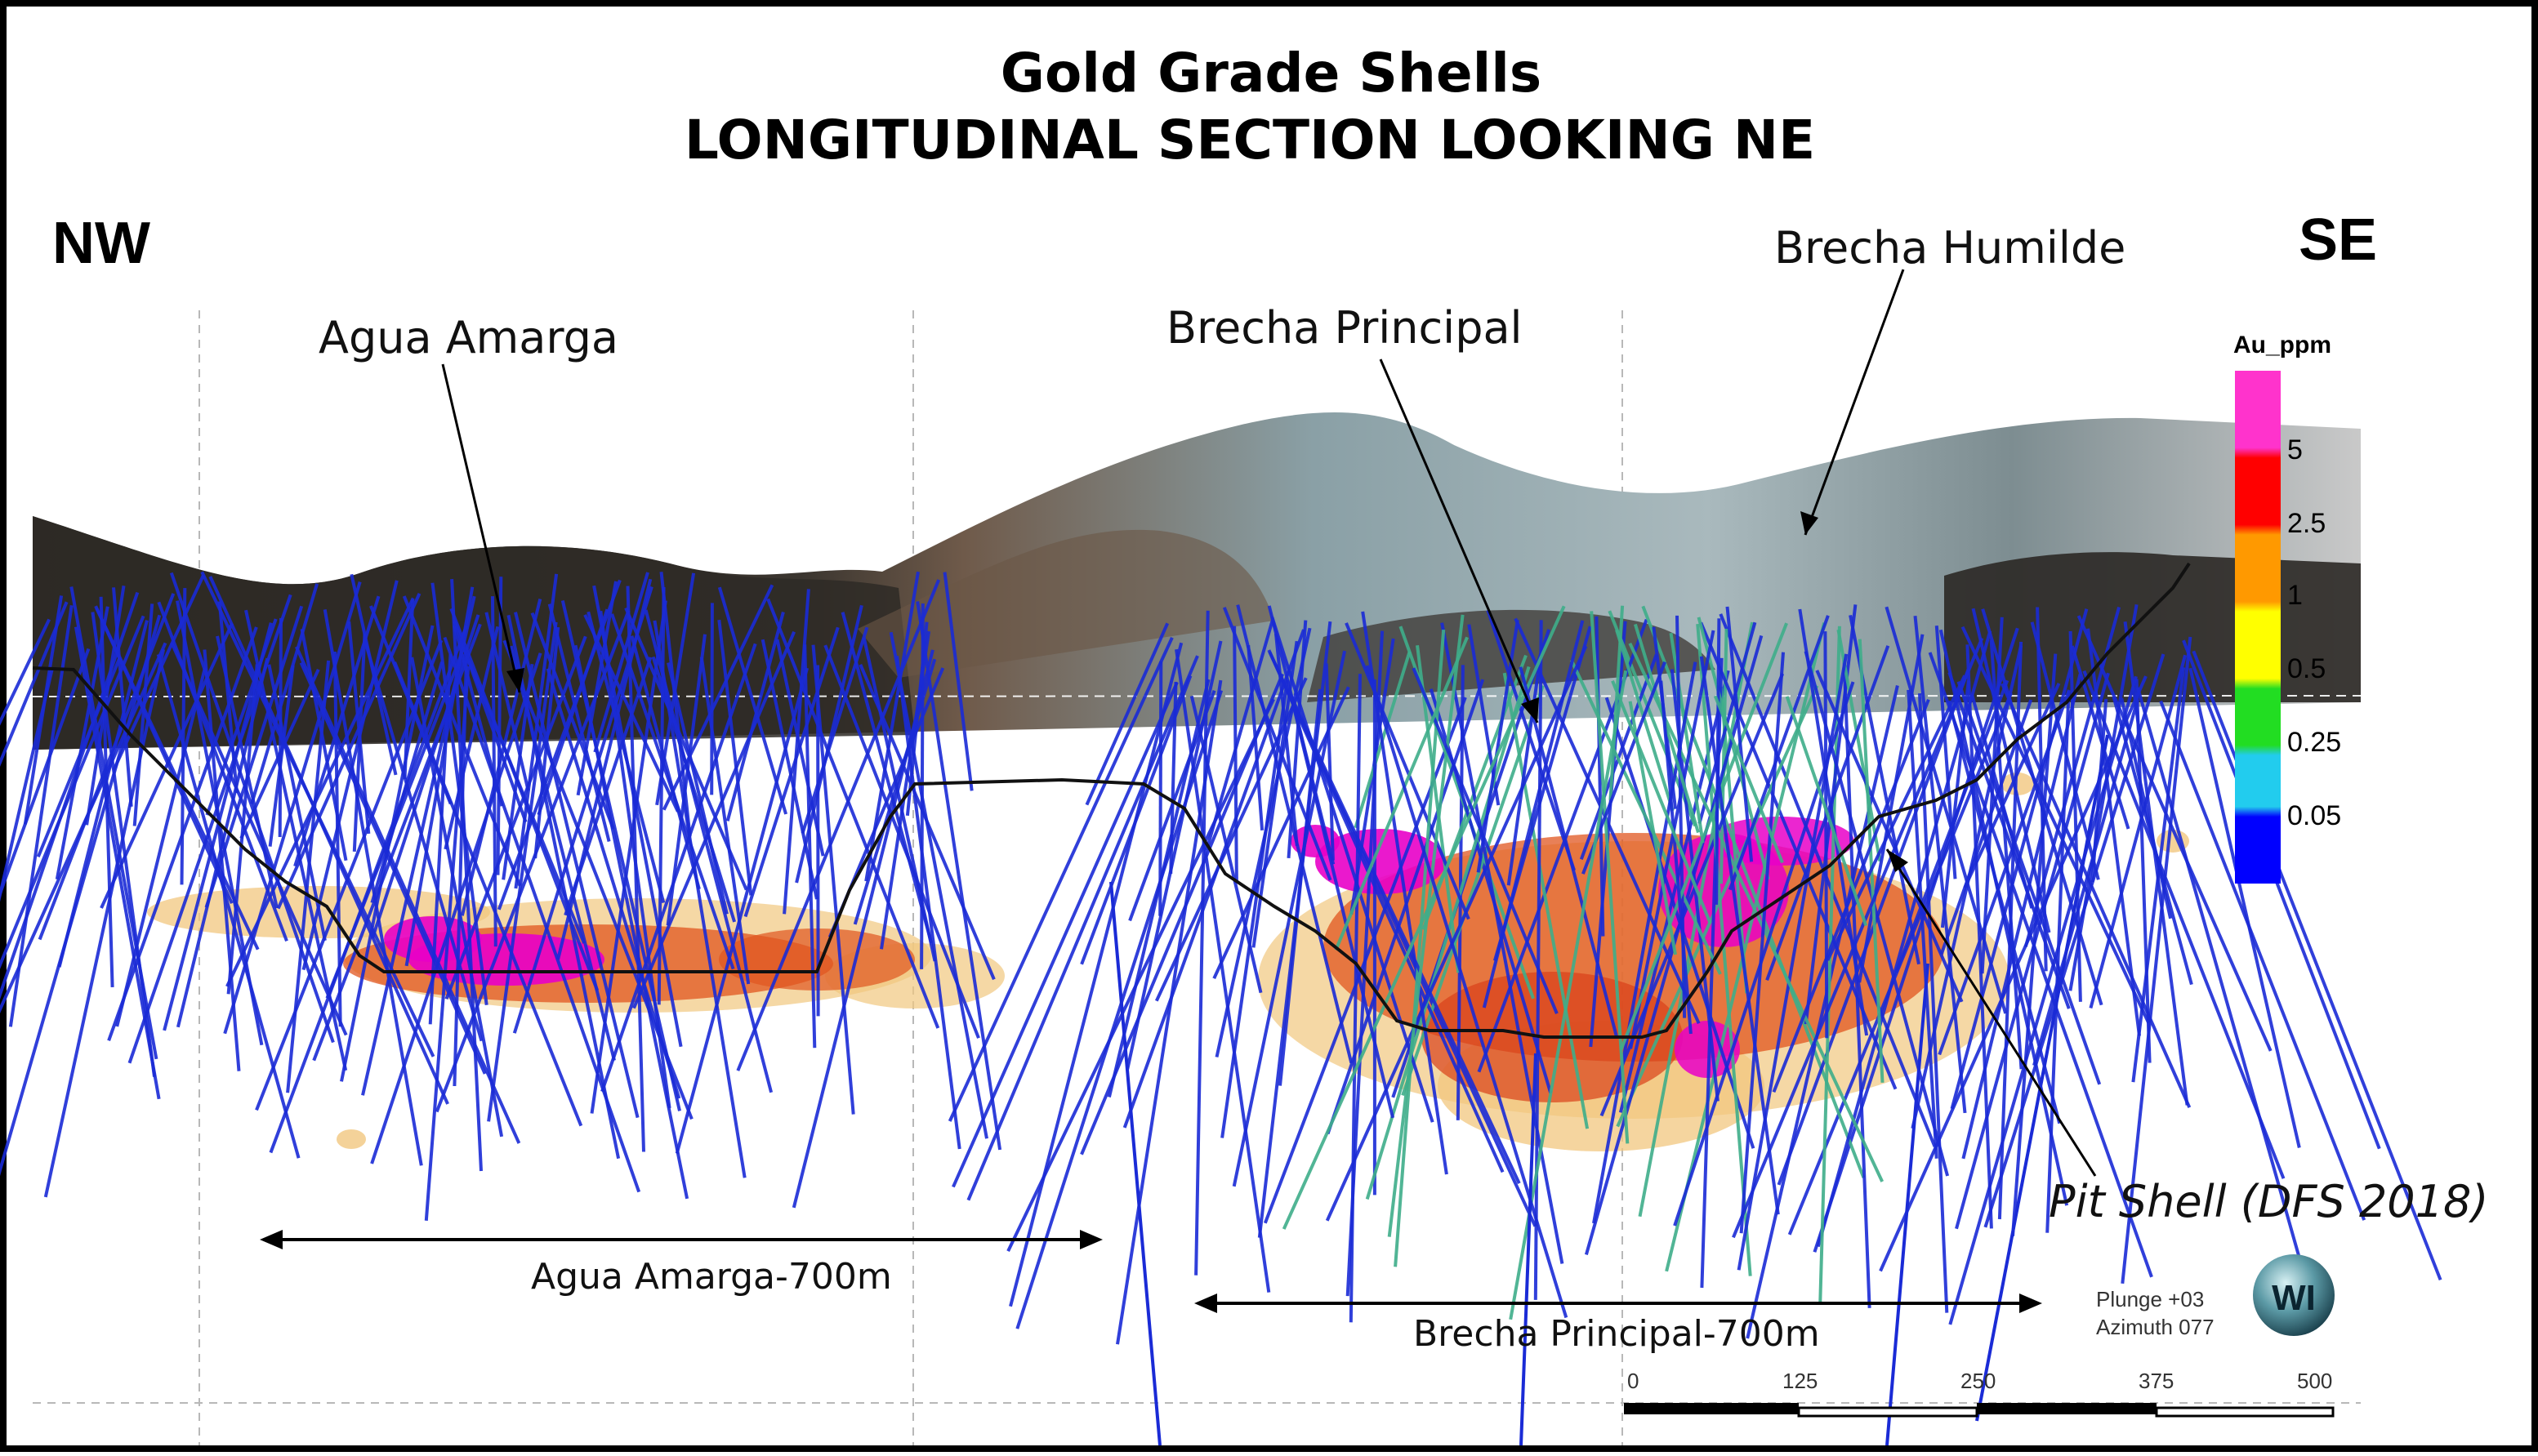 This screenshot has height=1456, width=2538. I want to click on span-arrows, so click(1151, 1272).